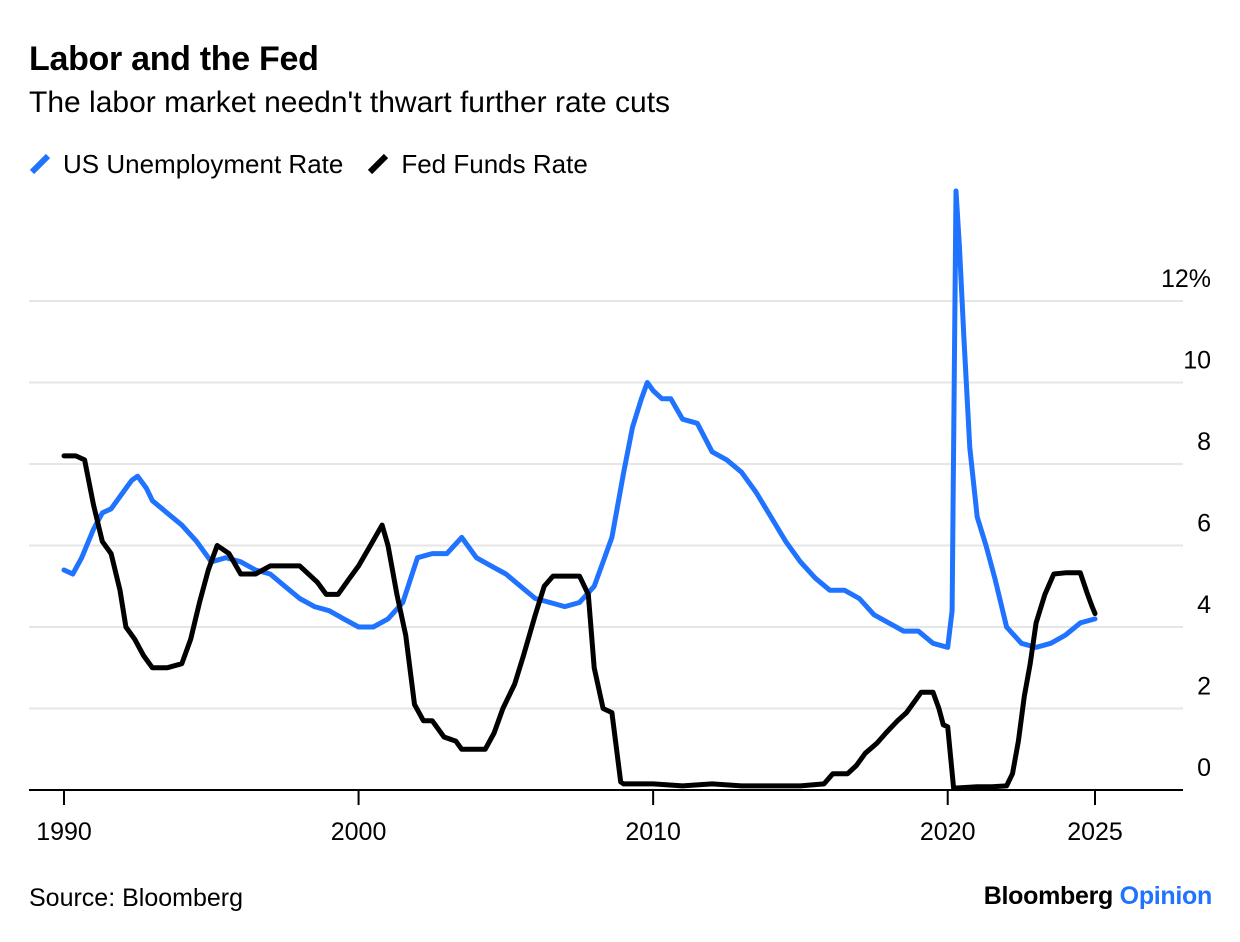 This screenshot has width=1240, height=942. Describe the element at coordinates (606, 817) in the screenshot. I see `x-axis-ticks: 1990 2000 2010 2020 2025` at that location.